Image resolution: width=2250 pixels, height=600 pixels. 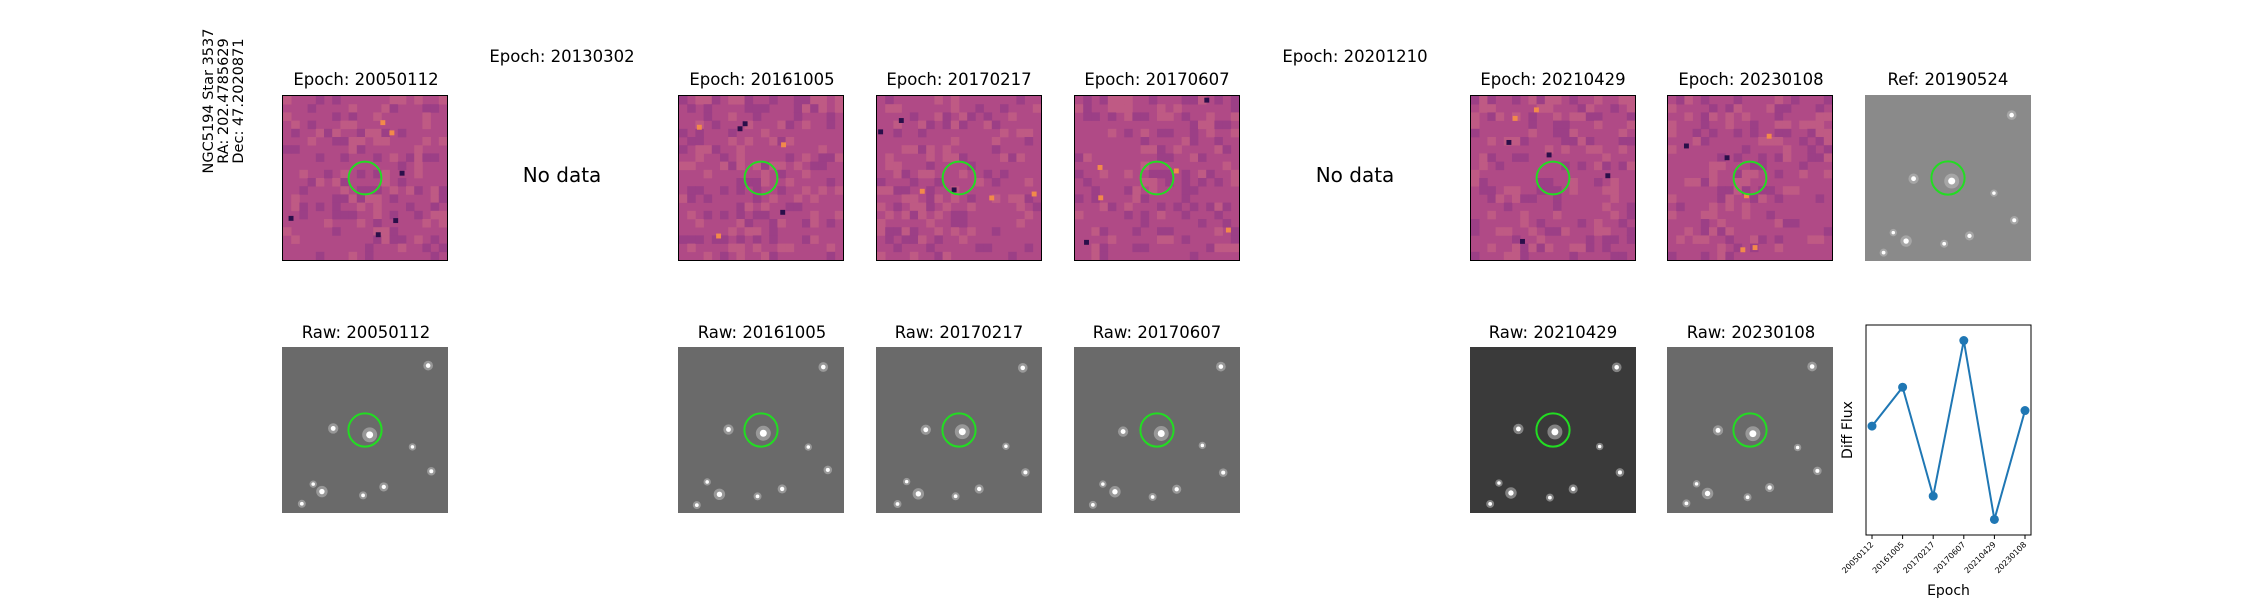 What do you see at coordinates (959, 79) in the screenshot?
I see `epoch-title-4: Epoch: 20170217` at bounding box center [959, 79].